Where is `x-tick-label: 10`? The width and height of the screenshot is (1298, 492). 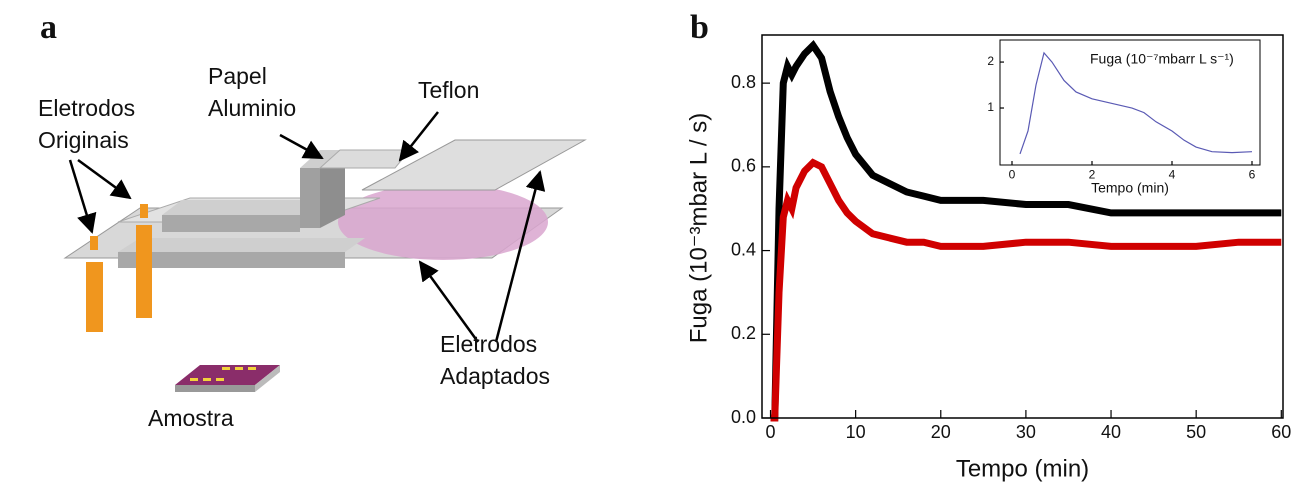
x-tick-label: 10 is located at coordinates (856, 432).